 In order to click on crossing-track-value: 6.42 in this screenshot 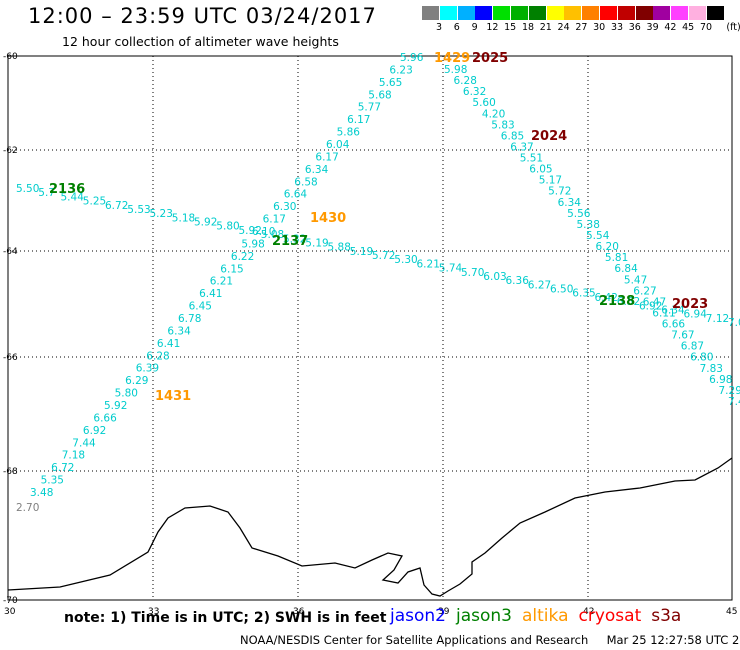, I will do `click(606, 298)`.